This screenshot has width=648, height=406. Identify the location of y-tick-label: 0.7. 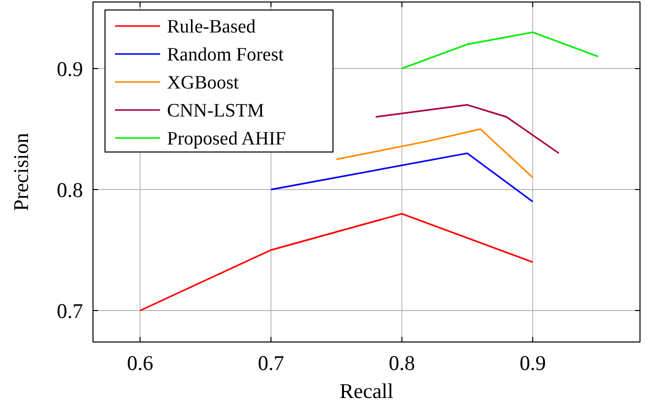
(69, 310).